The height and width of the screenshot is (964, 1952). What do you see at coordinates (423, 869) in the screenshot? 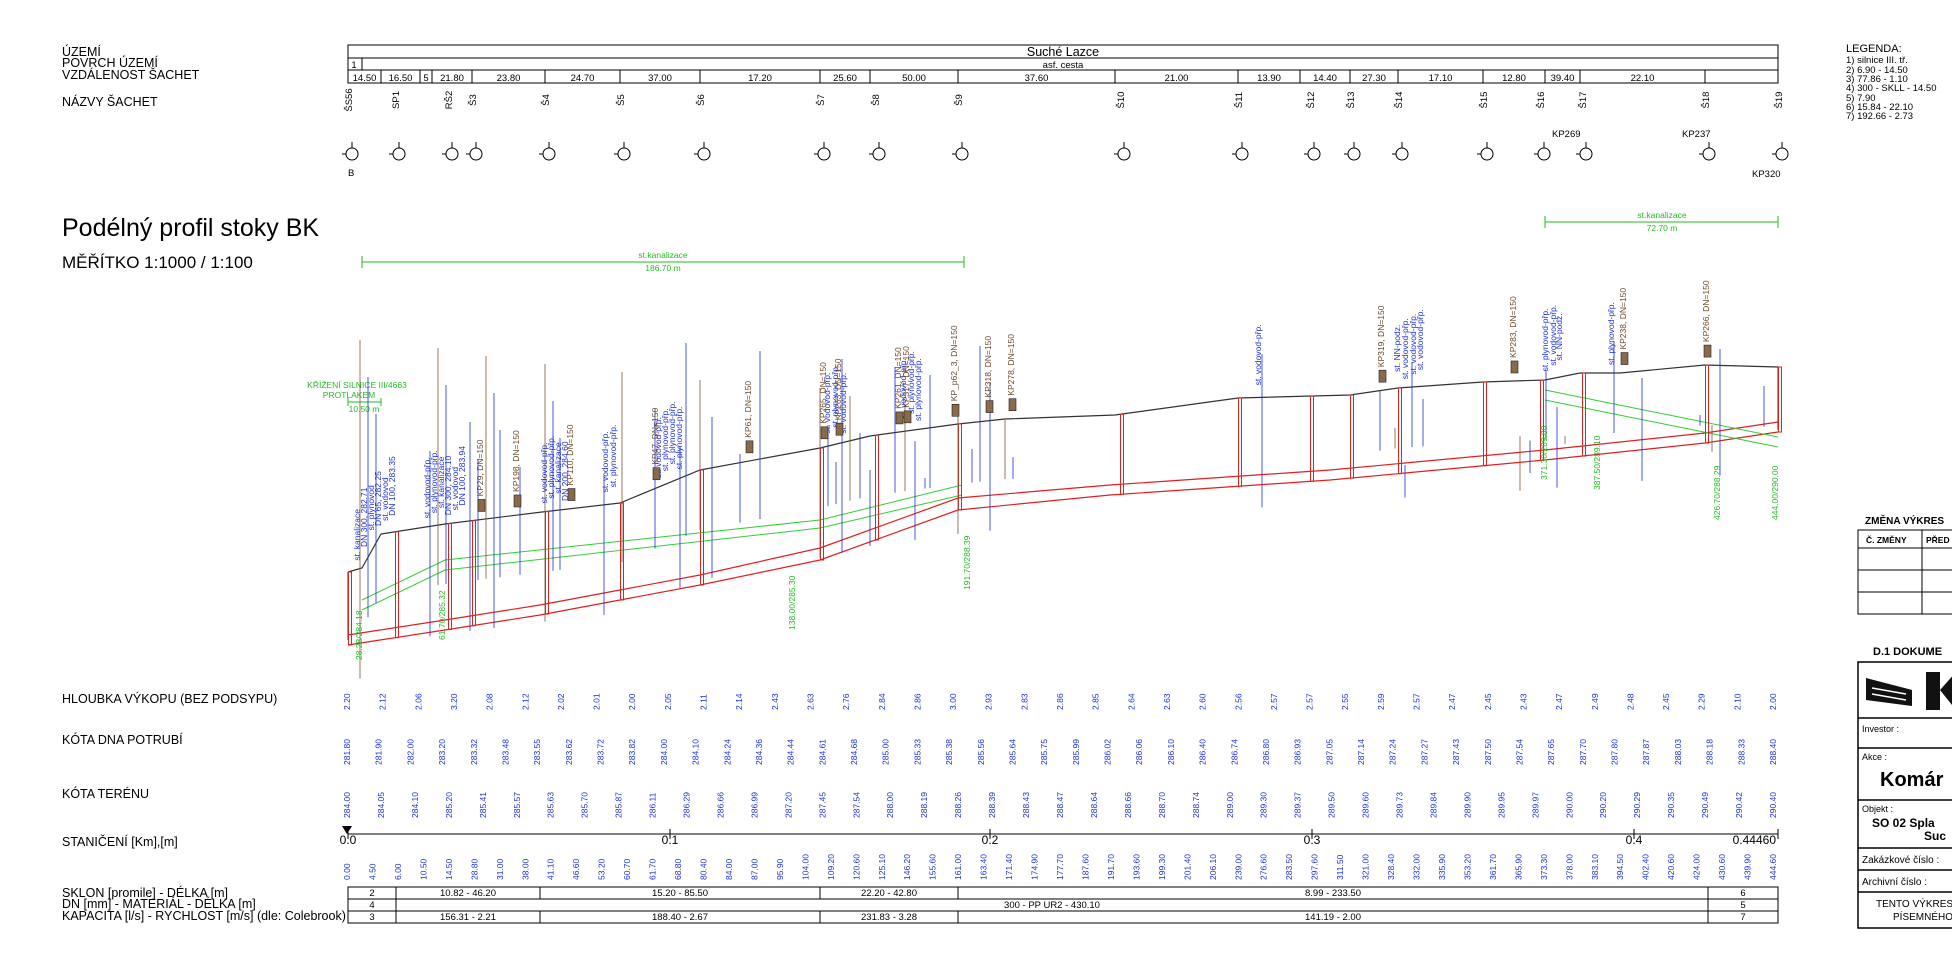
I see `chainage-value: 10.50` at bounding box center [423, 869].